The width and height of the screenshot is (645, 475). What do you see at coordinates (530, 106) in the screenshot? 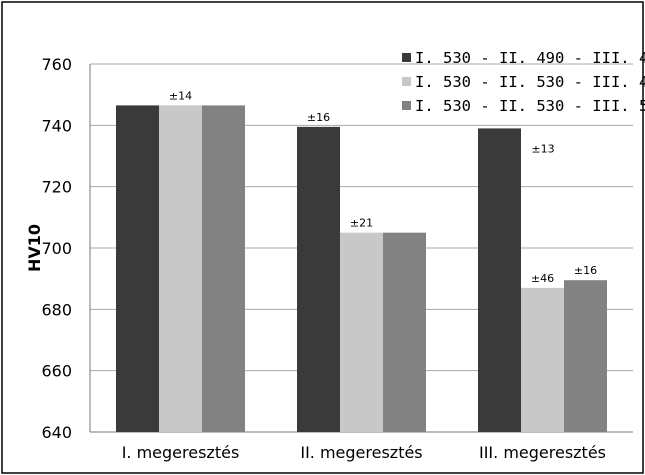
I see `legend-label: I. 530 - II. 530 - III. 530` at bounding box center [530, 106].